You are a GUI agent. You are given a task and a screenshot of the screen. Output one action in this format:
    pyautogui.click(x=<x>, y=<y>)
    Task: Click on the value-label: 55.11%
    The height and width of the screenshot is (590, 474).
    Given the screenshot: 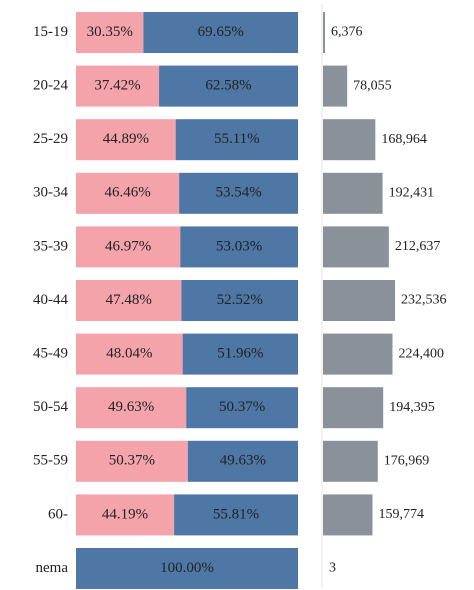 What is the action you would take?
    pyautogui.click(x=237, y=139)
    